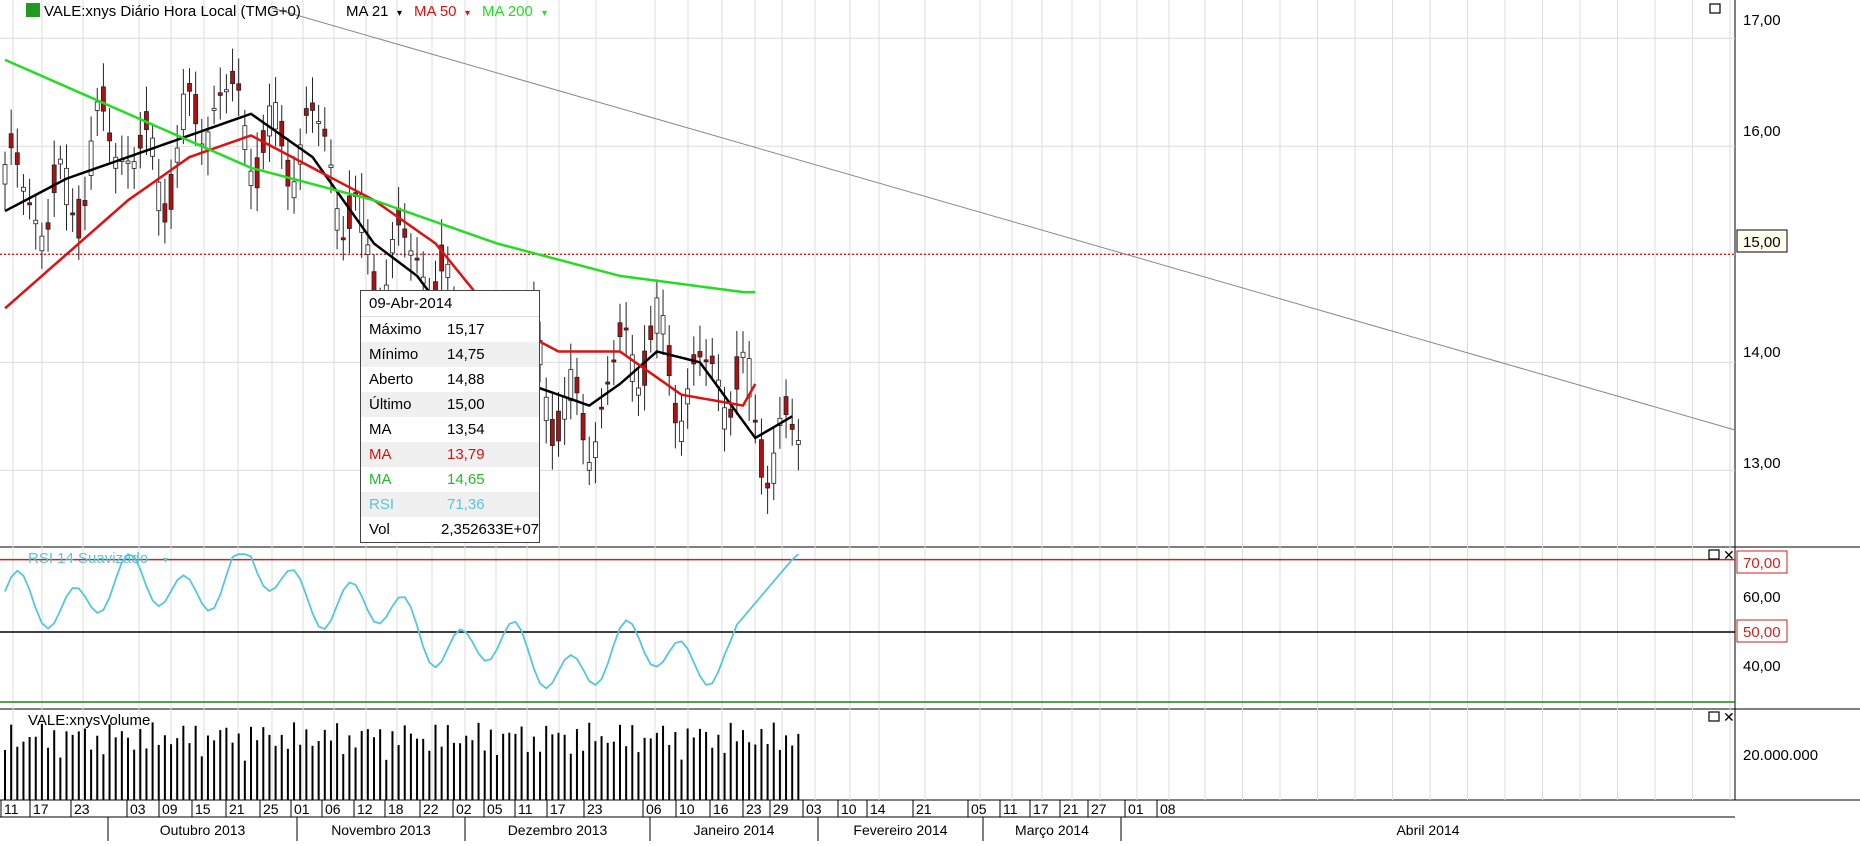 The image size is (1860, 846). I want to click on legend-row: Aberto 14,88, so click(450, 379).